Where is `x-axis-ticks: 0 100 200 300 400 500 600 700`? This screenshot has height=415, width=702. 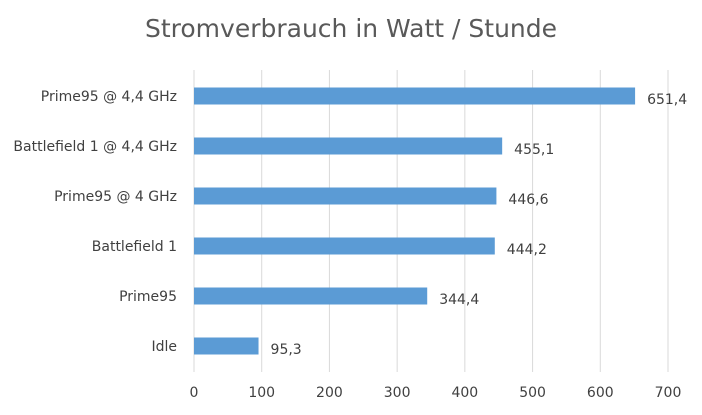 x-axis-ticks: 0 100 200 300 400 500 600 700 is located at coordinates (436, 393).